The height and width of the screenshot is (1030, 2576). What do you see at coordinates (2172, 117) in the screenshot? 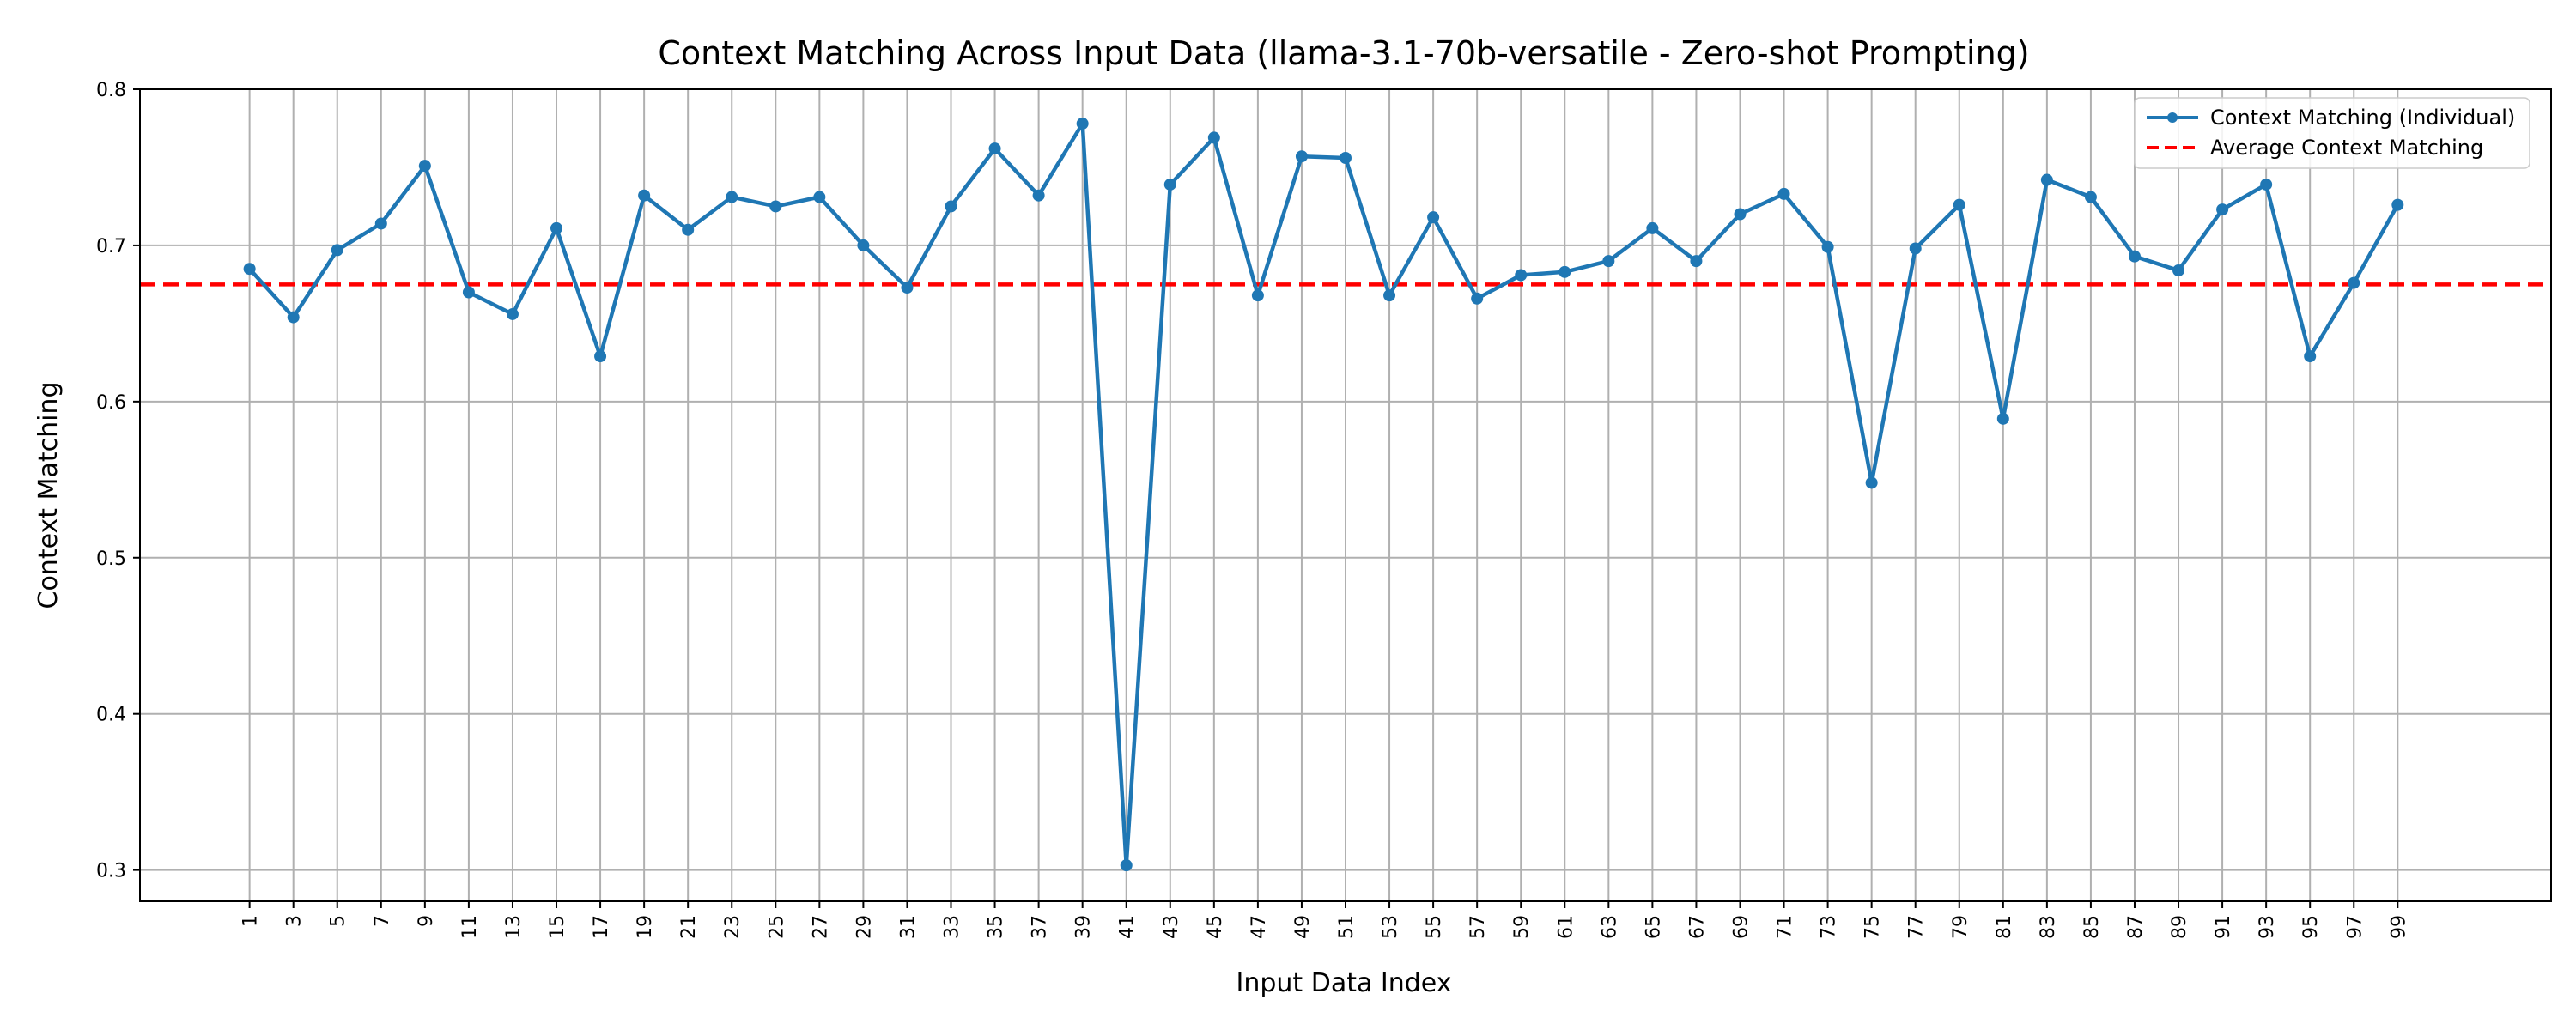
I see `legend-marker-individual` at bounding box center [2172, 117].